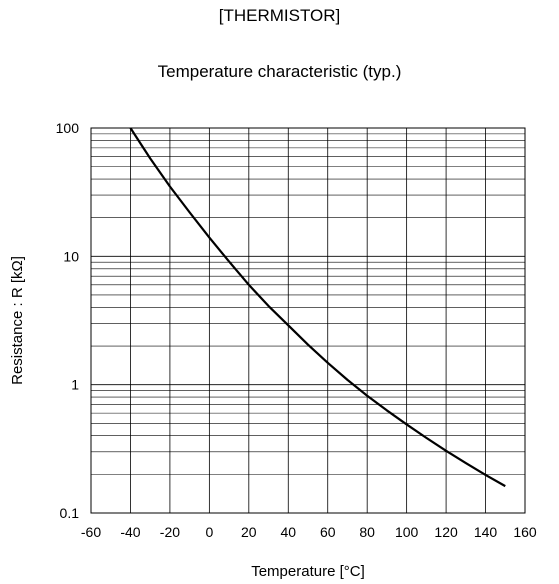  What do you see at coordinates (71, 256) in the screenshot?
I see `y-tick-label: 10` at bounding box center [71, 256].